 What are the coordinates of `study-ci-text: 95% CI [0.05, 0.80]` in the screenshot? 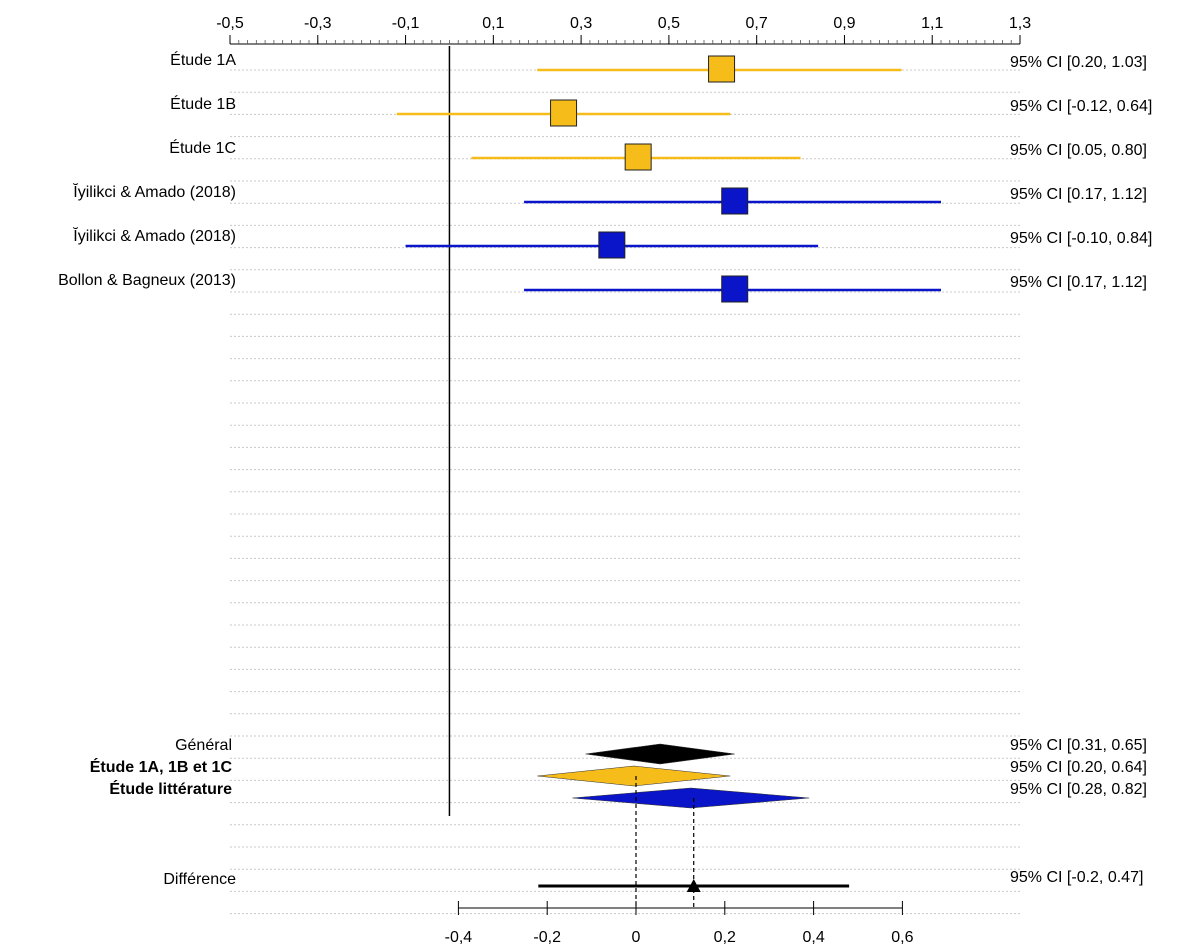 It's located at (1078, 150).